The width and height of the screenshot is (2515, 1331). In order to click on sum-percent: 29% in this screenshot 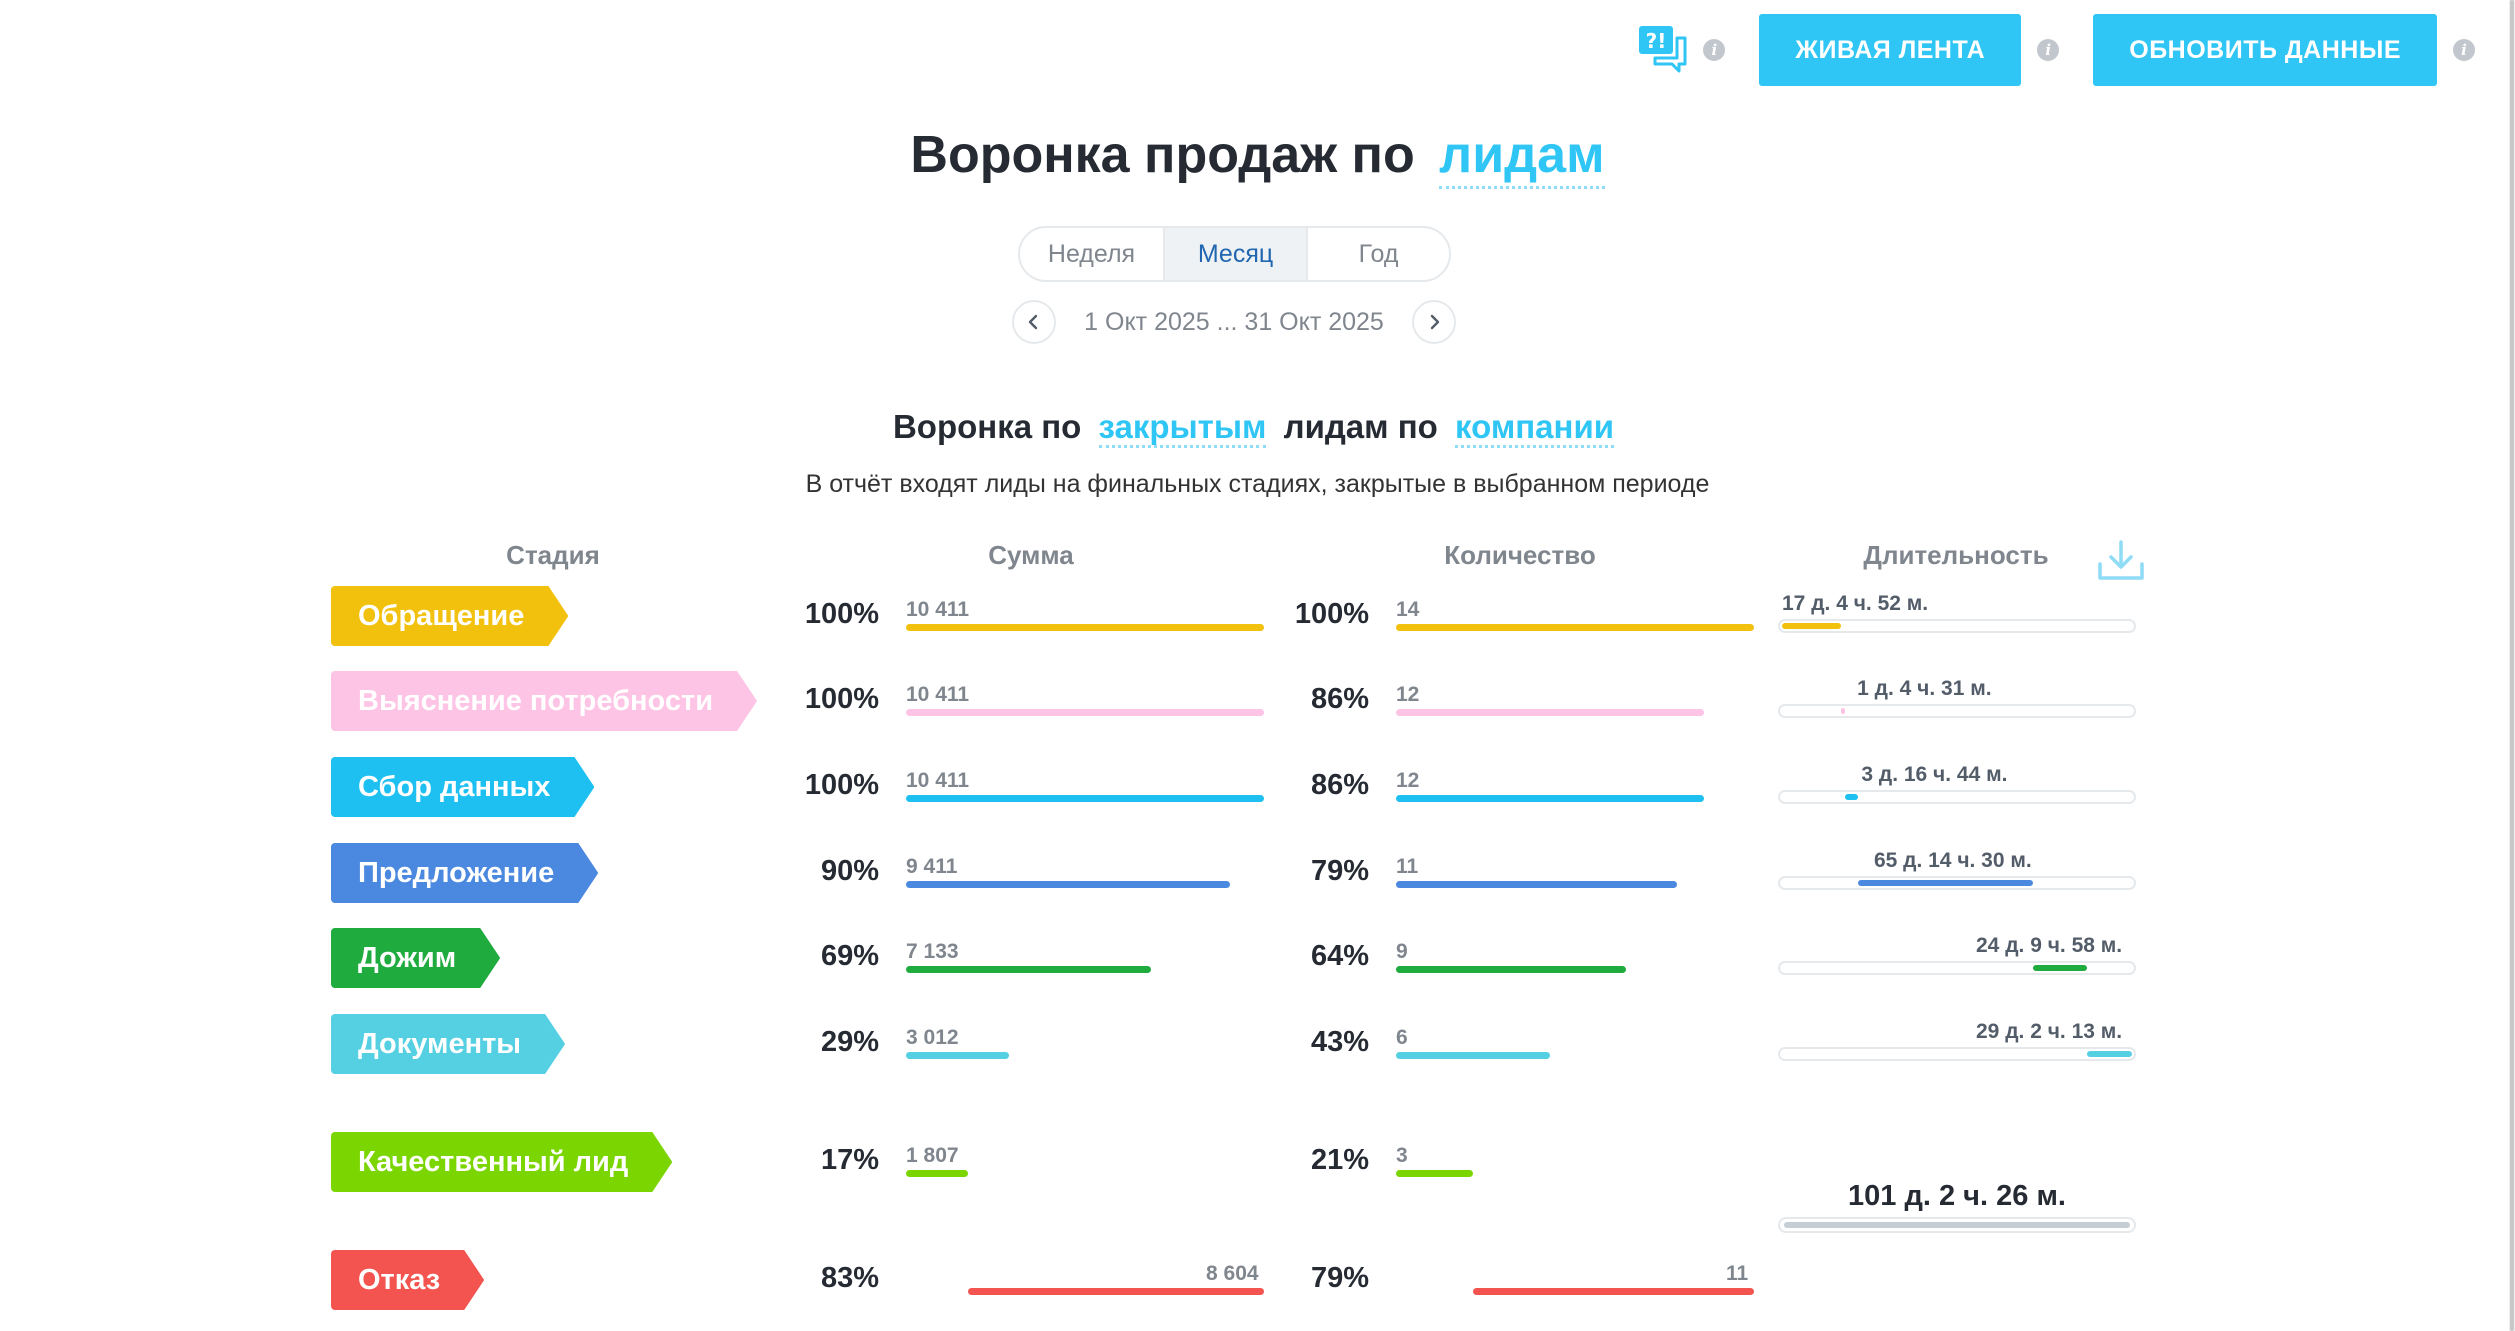, I will do `click(849, 1042)`.